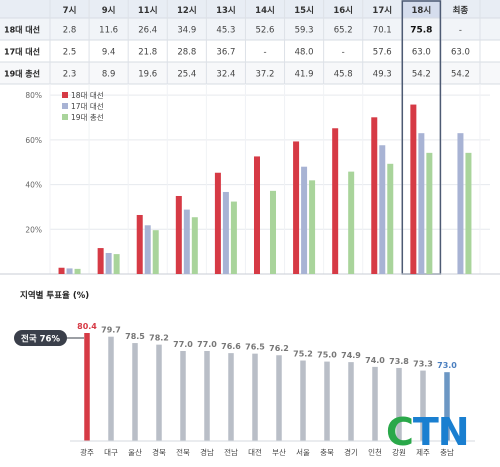 This screenshot has height=467, width=500. I want to click on table-header-cell: 17시, so click(382, 11).